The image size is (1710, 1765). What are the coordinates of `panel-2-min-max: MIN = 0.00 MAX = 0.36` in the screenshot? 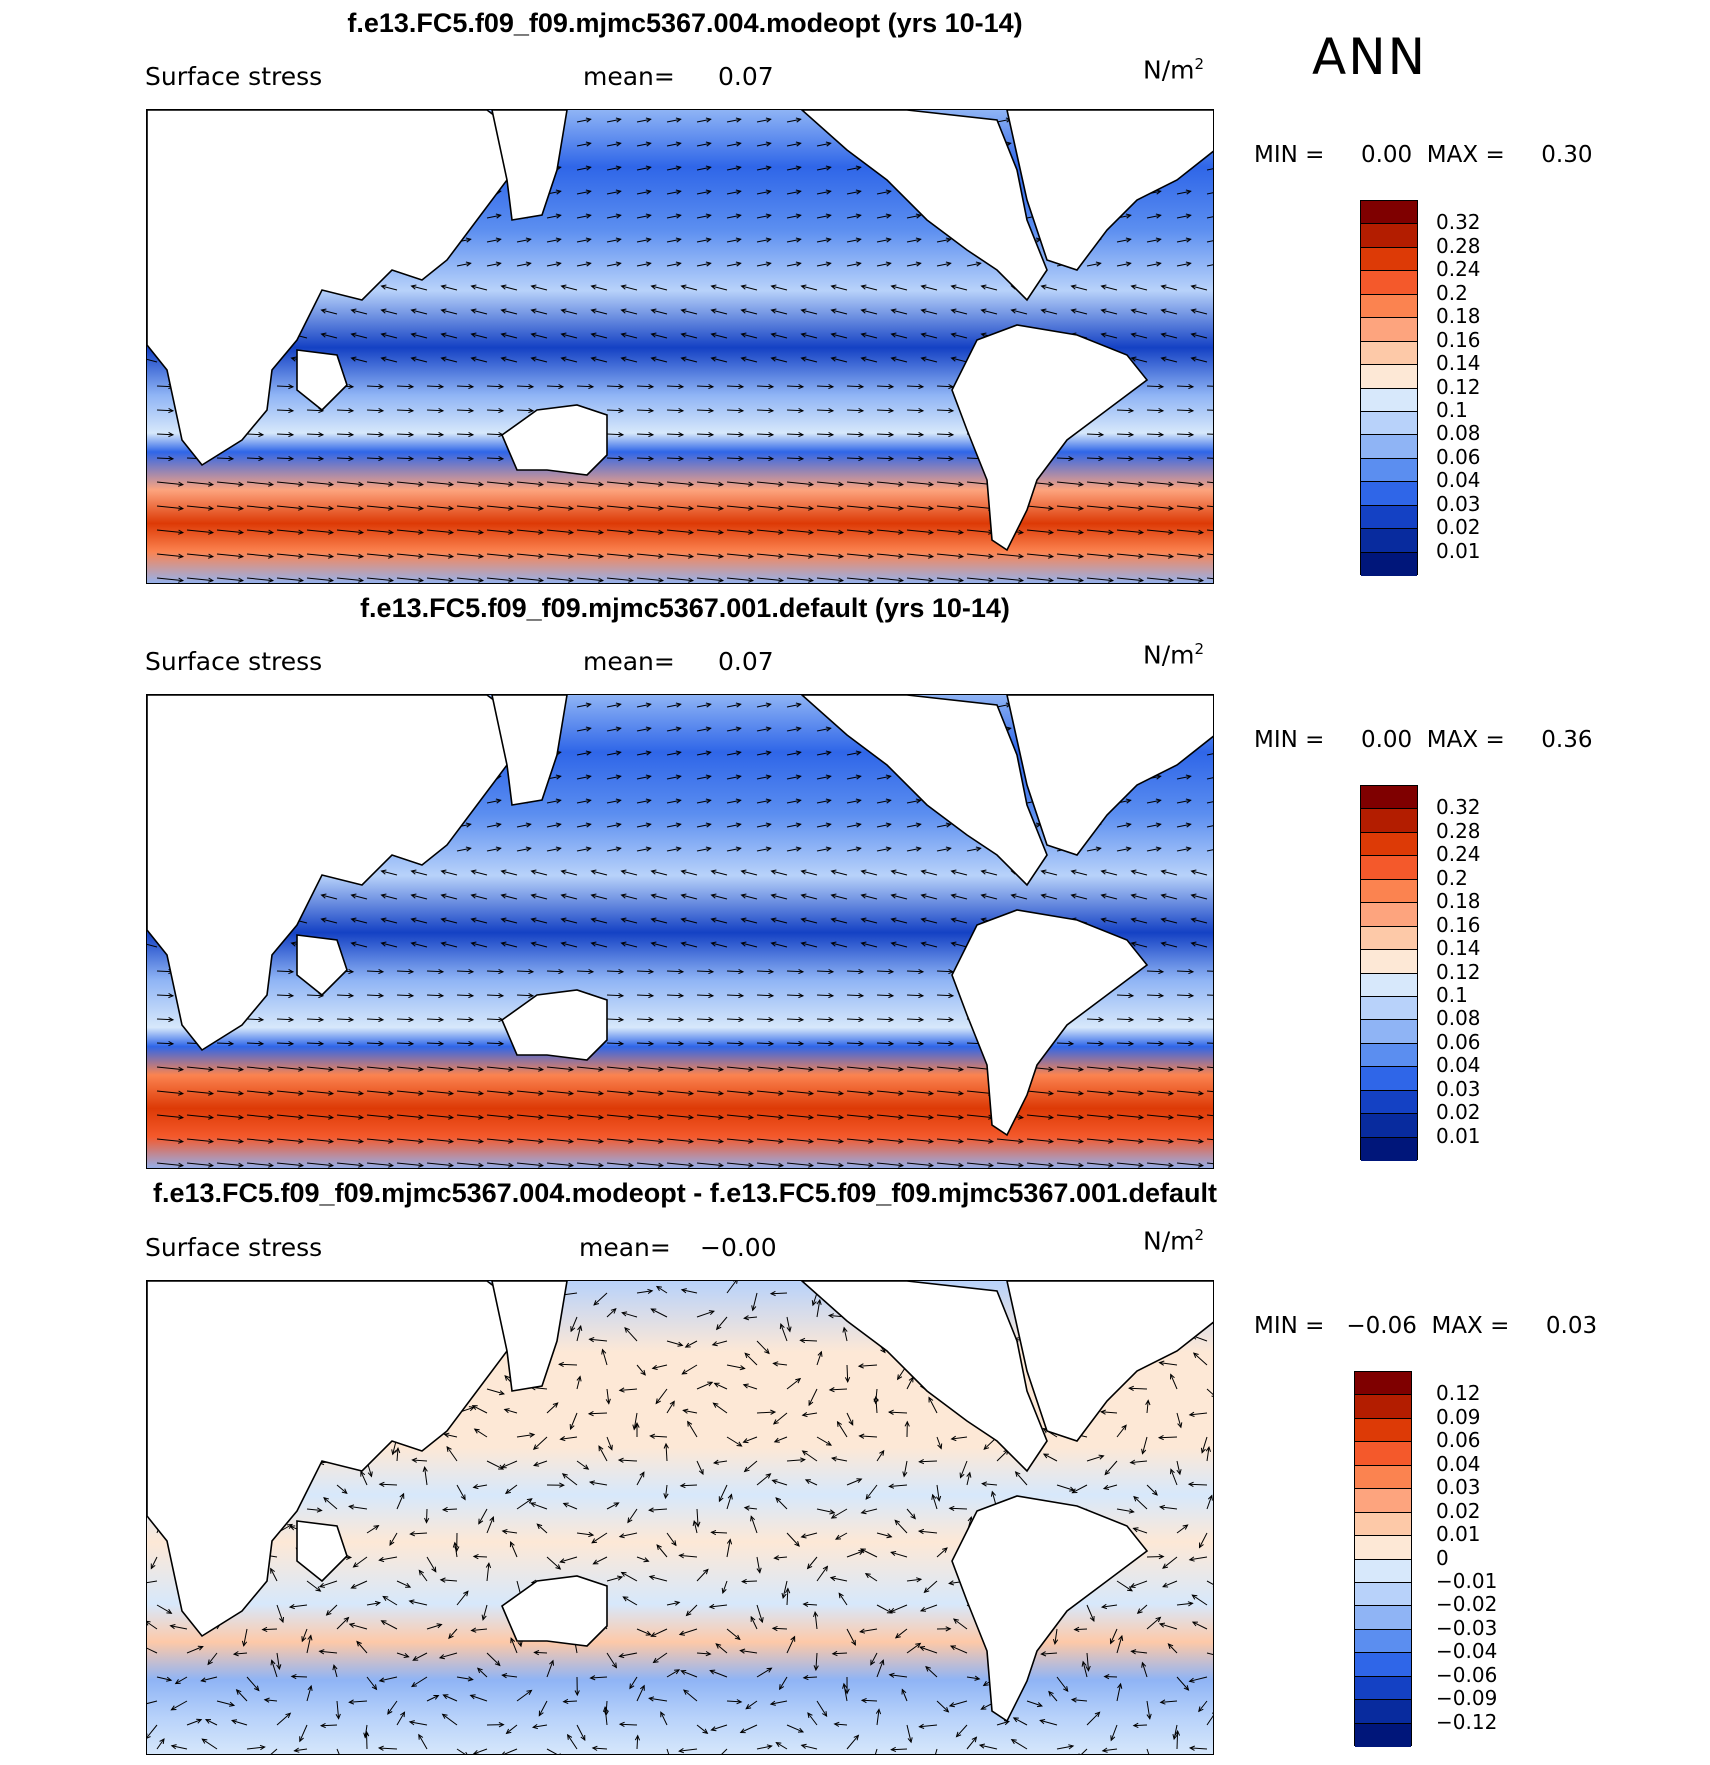 It's located at (1423, 740).